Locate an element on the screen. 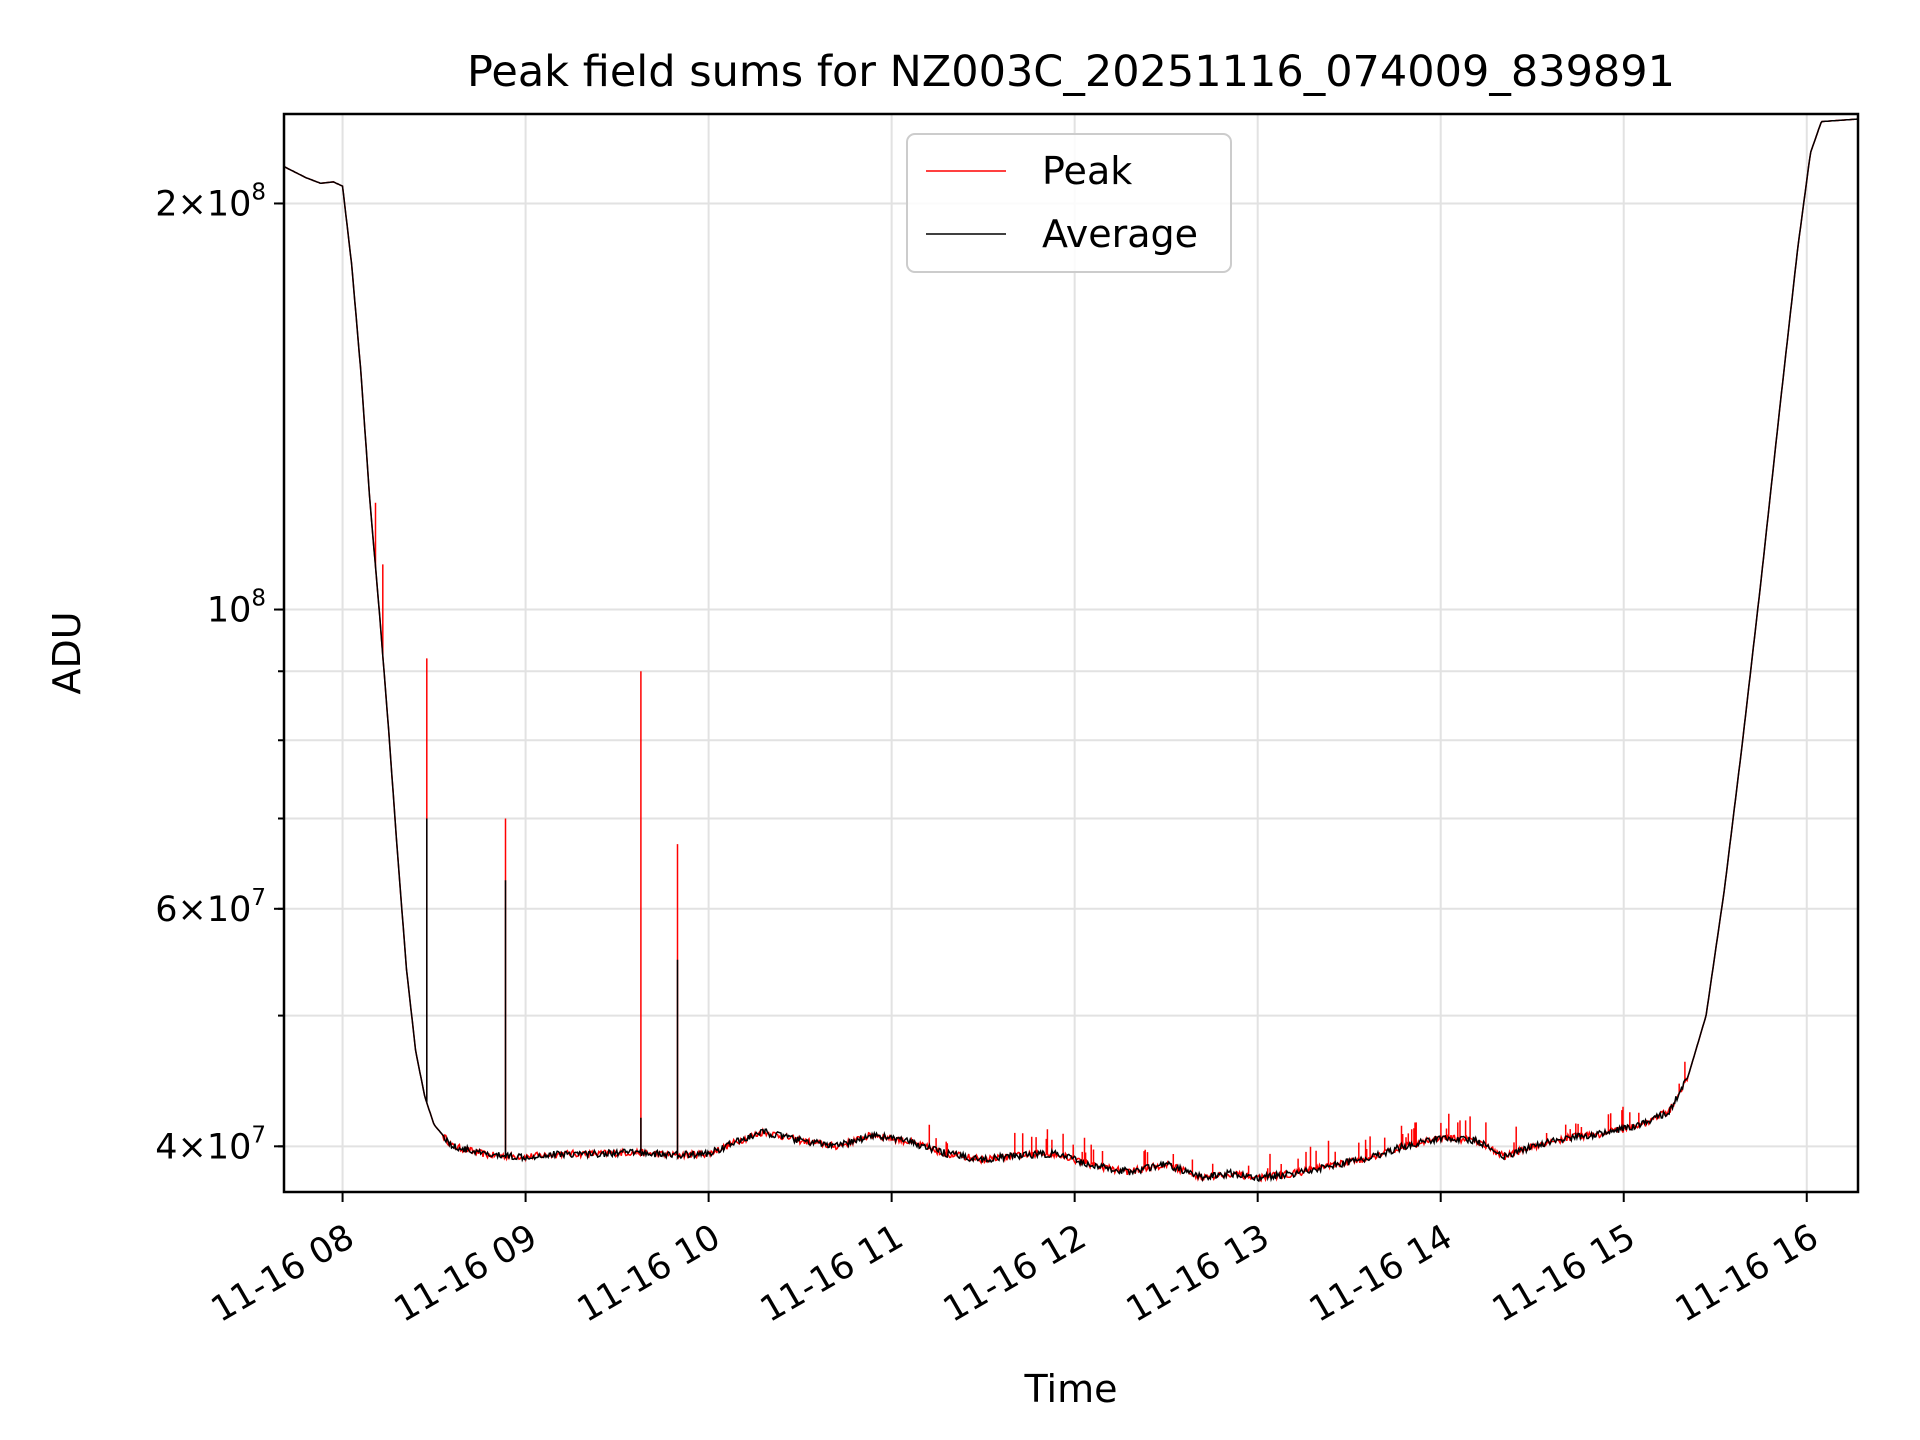 Image resolution: width=1920 pixels, height=1440 pixels. x-tick-label: 11-16 08 is located at coordinates (283, 1273).